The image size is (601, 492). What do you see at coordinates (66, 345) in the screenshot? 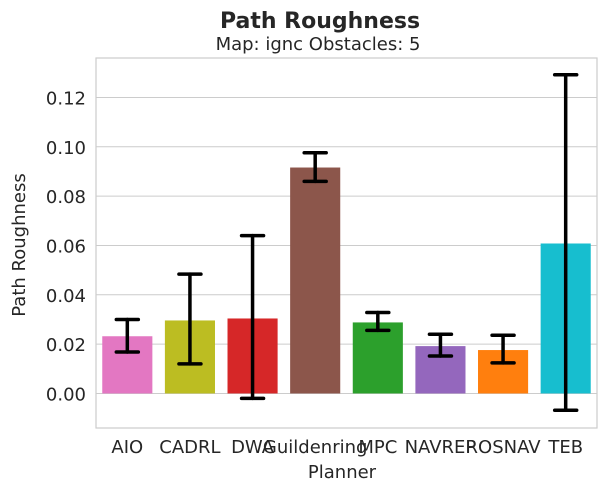
I see `y-tick-label: 0.02` at bounding box center [66, 345].